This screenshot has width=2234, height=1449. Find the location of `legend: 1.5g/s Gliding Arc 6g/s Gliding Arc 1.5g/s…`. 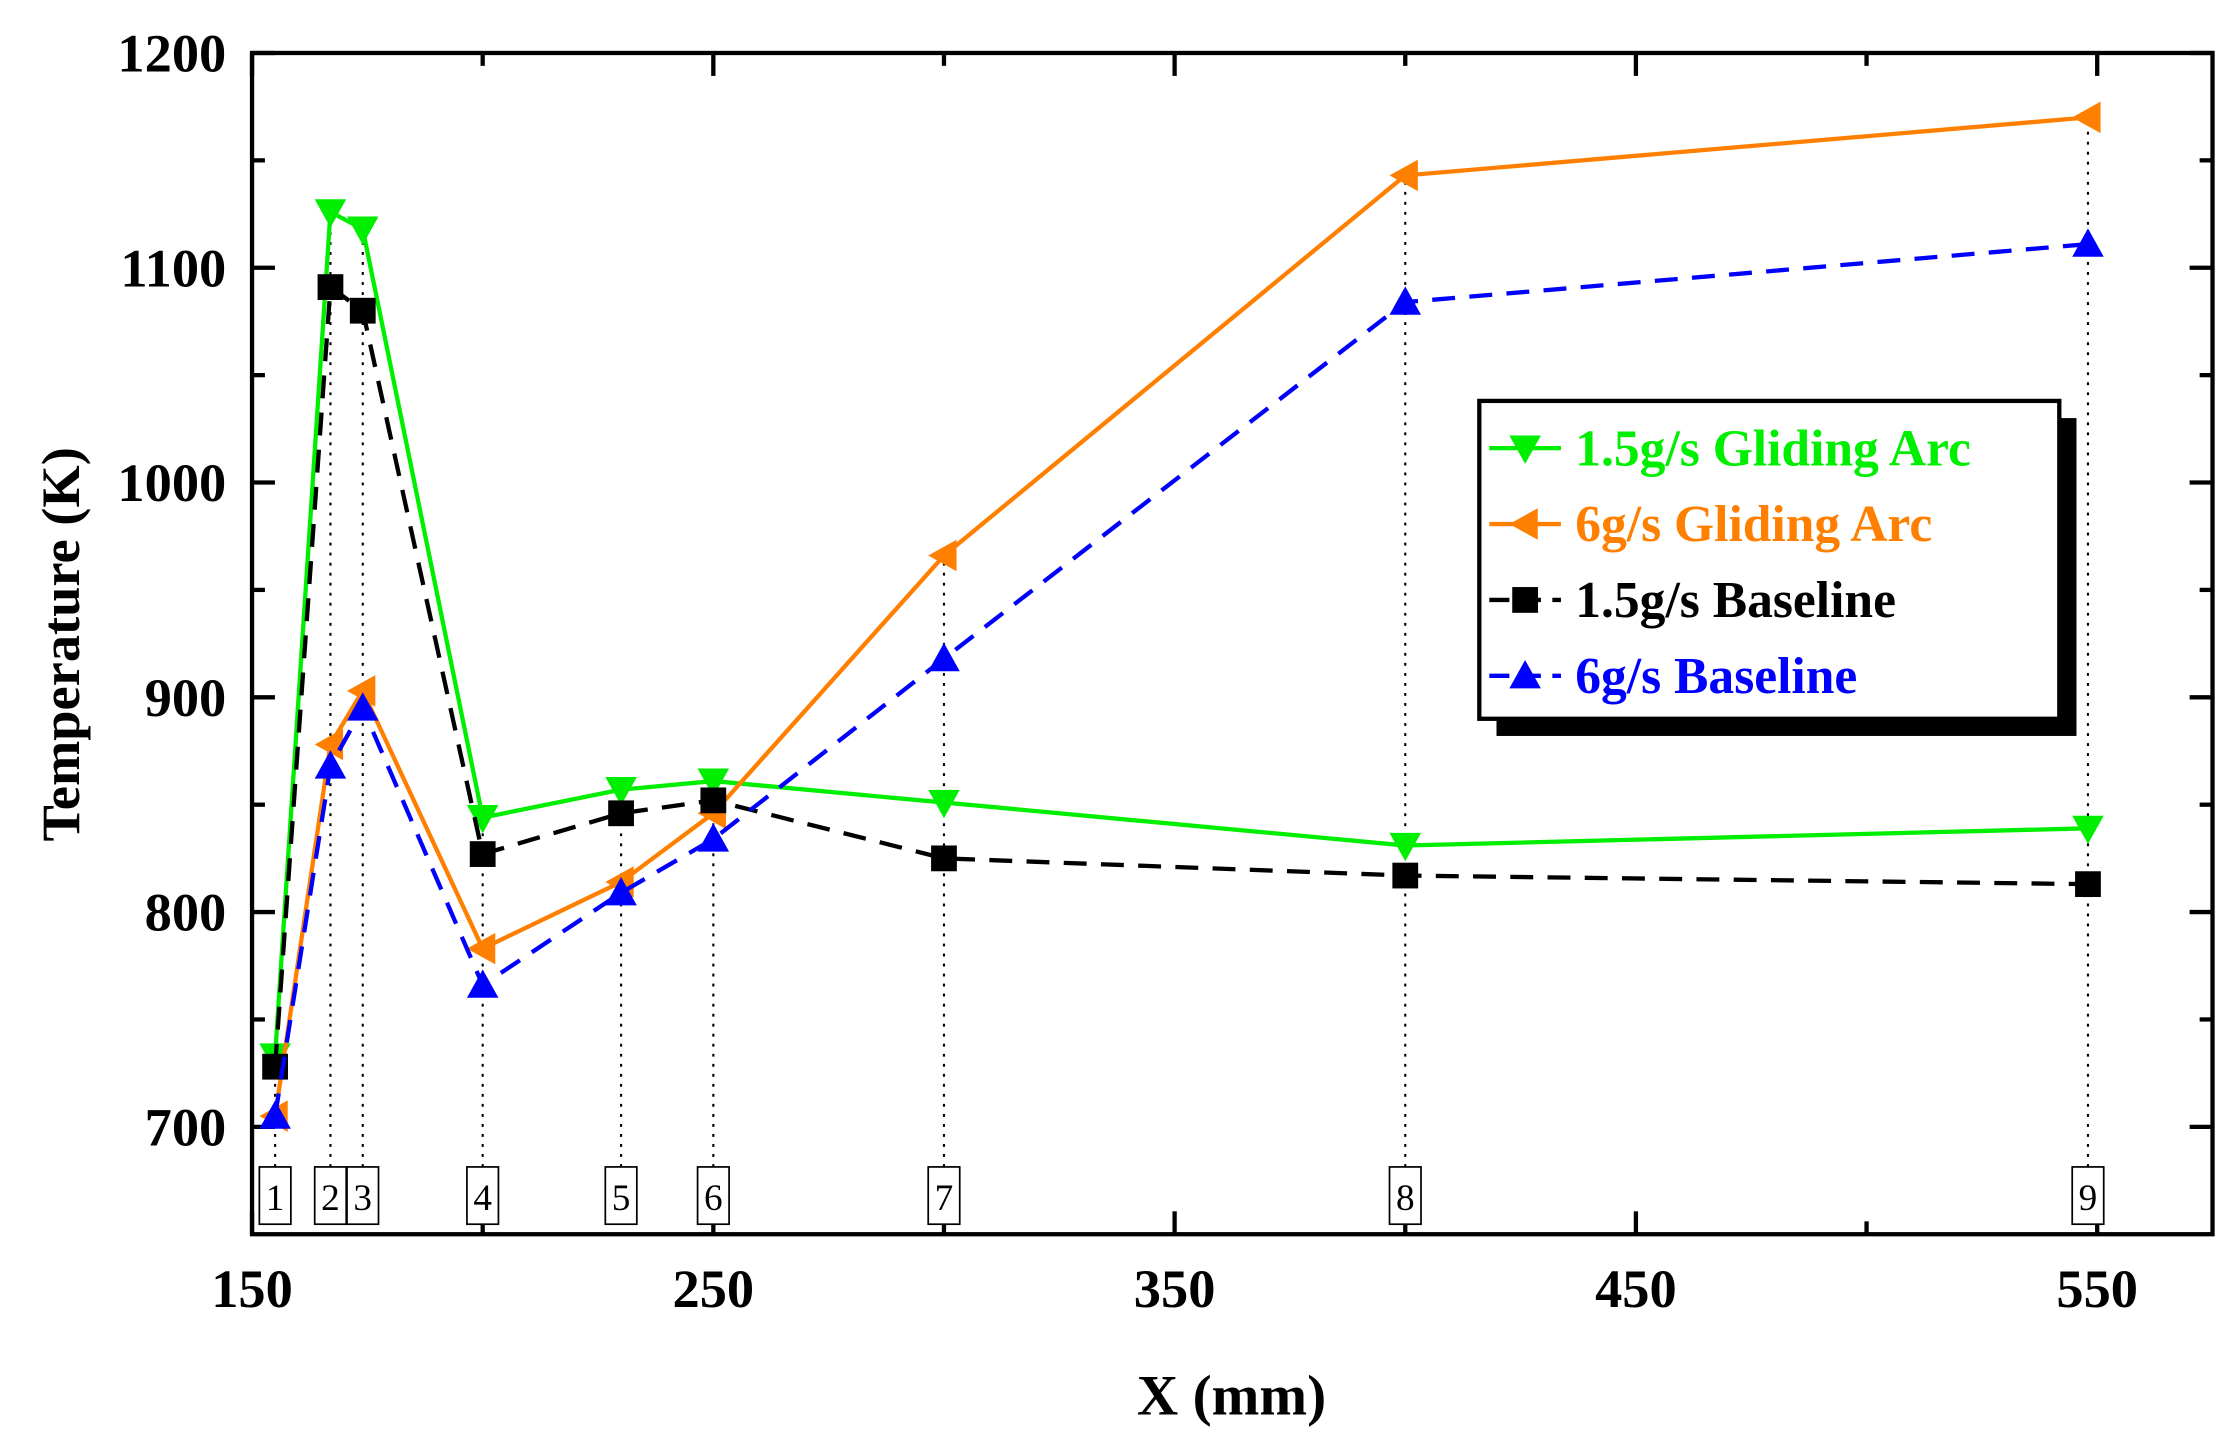

legend: 1.5g/s Gliding Arc 6g/s Gliding Arc 1.5g/s… is located at coordinates (1777, 567).